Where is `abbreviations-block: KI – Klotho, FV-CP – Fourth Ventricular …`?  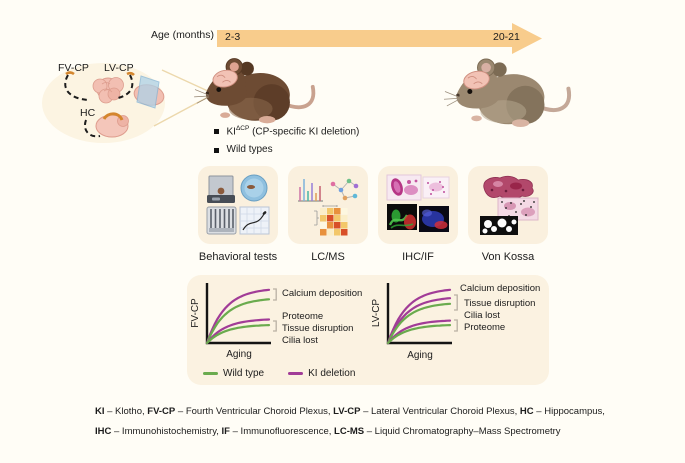 abbreviations-block: KI – Klotho, FV-CP – Fourth Ventricular … is located at coordinates (380, 421).